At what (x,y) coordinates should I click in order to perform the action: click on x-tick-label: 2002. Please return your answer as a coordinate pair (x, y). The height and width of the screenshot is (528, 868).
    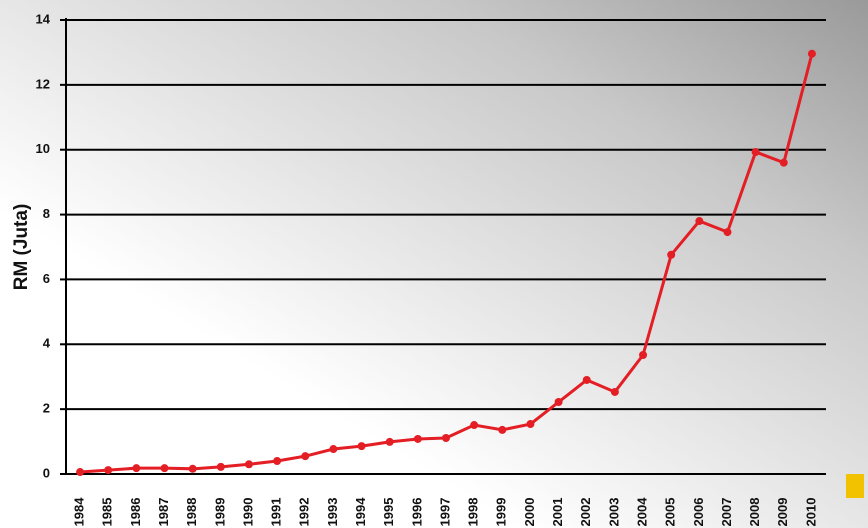
    Looking at the image, I should click on (585, 512).